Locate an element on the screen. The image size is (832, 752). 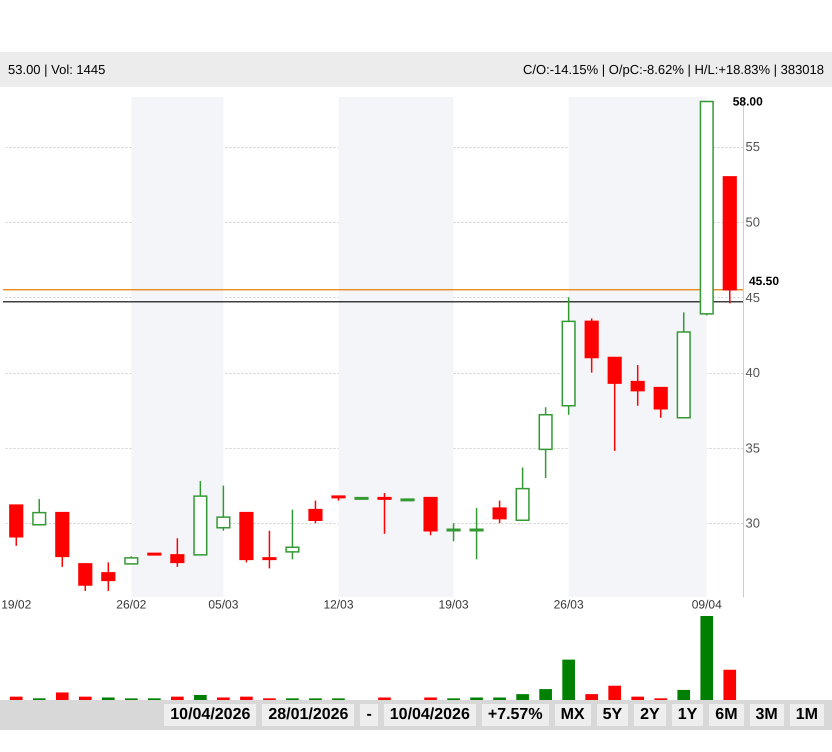
y-tick-label: 45 is located at coordinates (753, 297).